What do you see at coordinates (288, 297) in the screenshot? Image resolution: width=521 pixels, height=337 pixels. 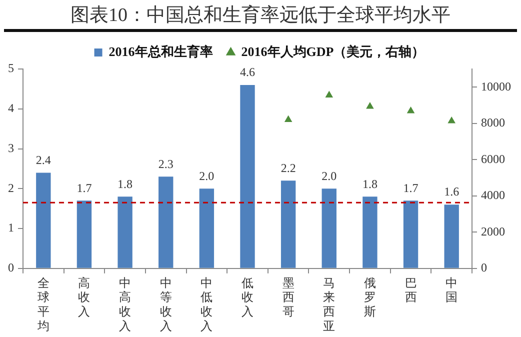 I see `x-tick-label: 墨西哥` at bounding box center [288, 297].